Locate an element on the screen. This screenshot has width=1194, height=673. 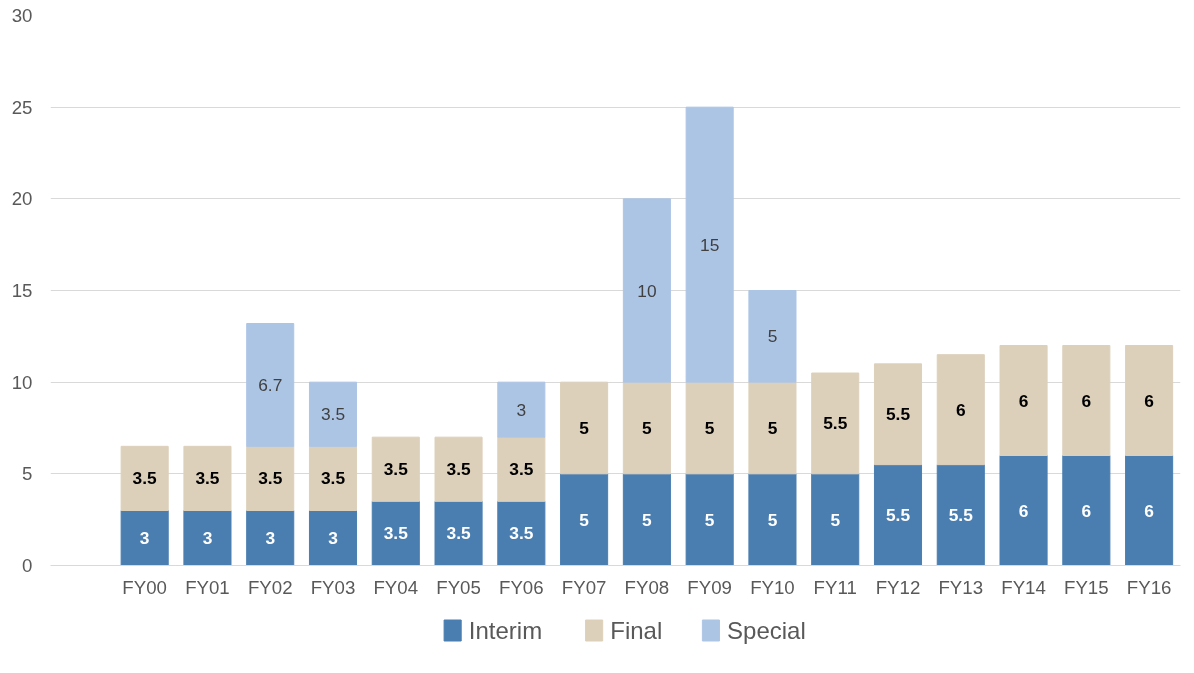
legend-label: Special is located at coordinates (766, 630).